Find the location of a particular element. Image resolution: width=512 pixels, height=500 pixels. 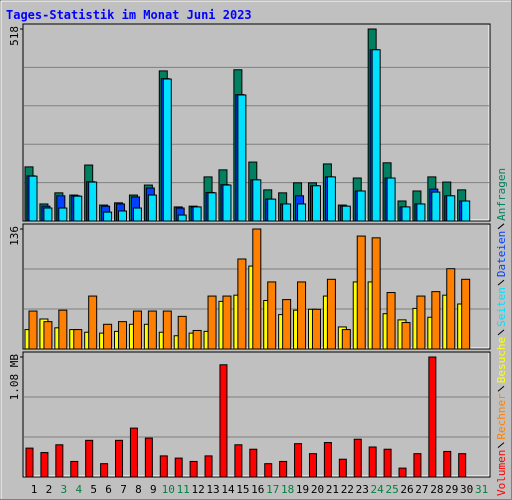

legend-label: Rechner is located at coordinates (501, 416).